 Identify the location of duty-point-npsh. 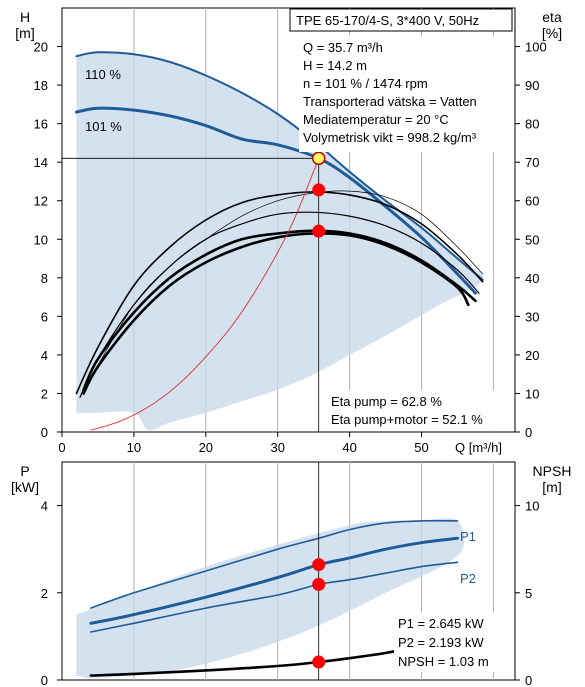
(319, 662).